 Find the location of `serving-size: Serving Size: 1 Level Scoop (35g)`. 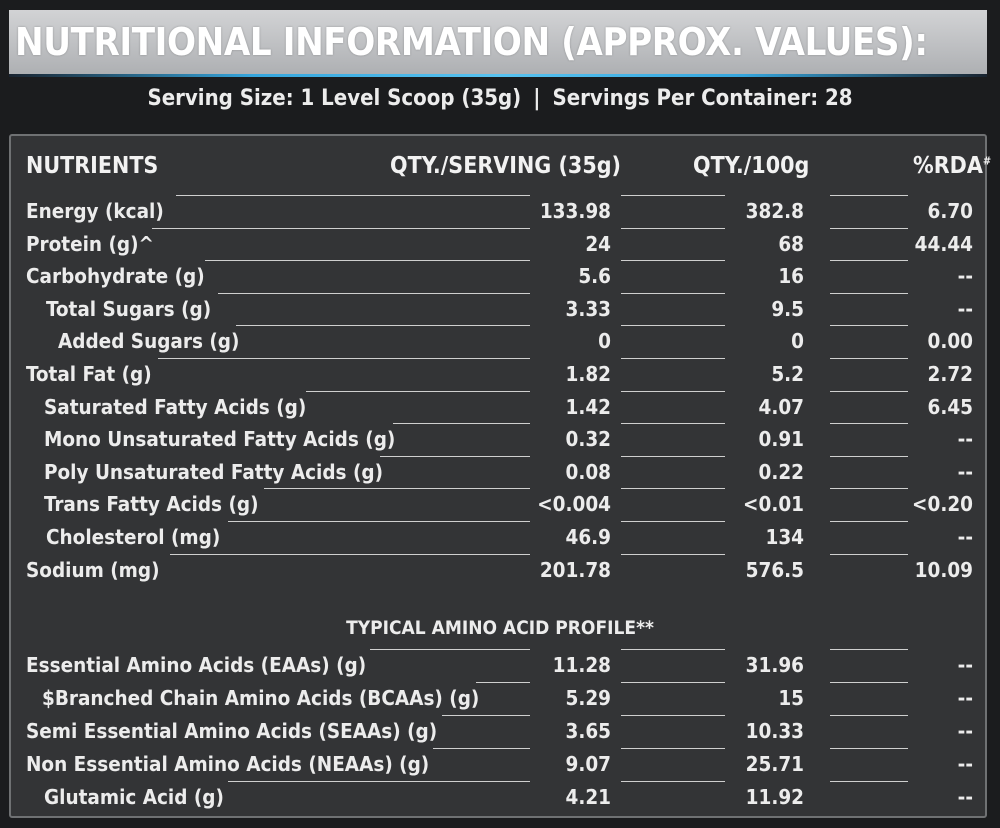

serving-size: Serving Size: 1 Level Scoop (35g) is located at coordinates (334, 98).